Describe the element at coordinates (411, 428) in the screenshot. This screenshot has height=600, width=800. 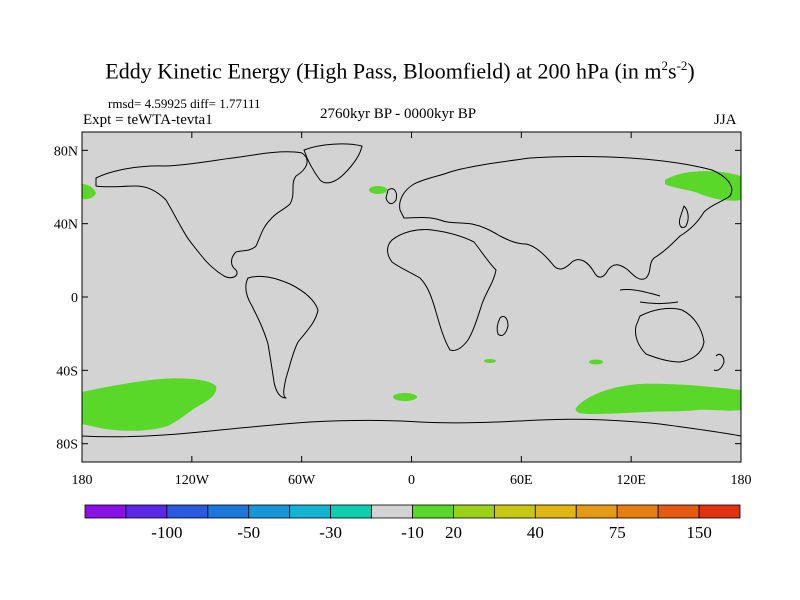
I see `coastline-antarctica` at that location.